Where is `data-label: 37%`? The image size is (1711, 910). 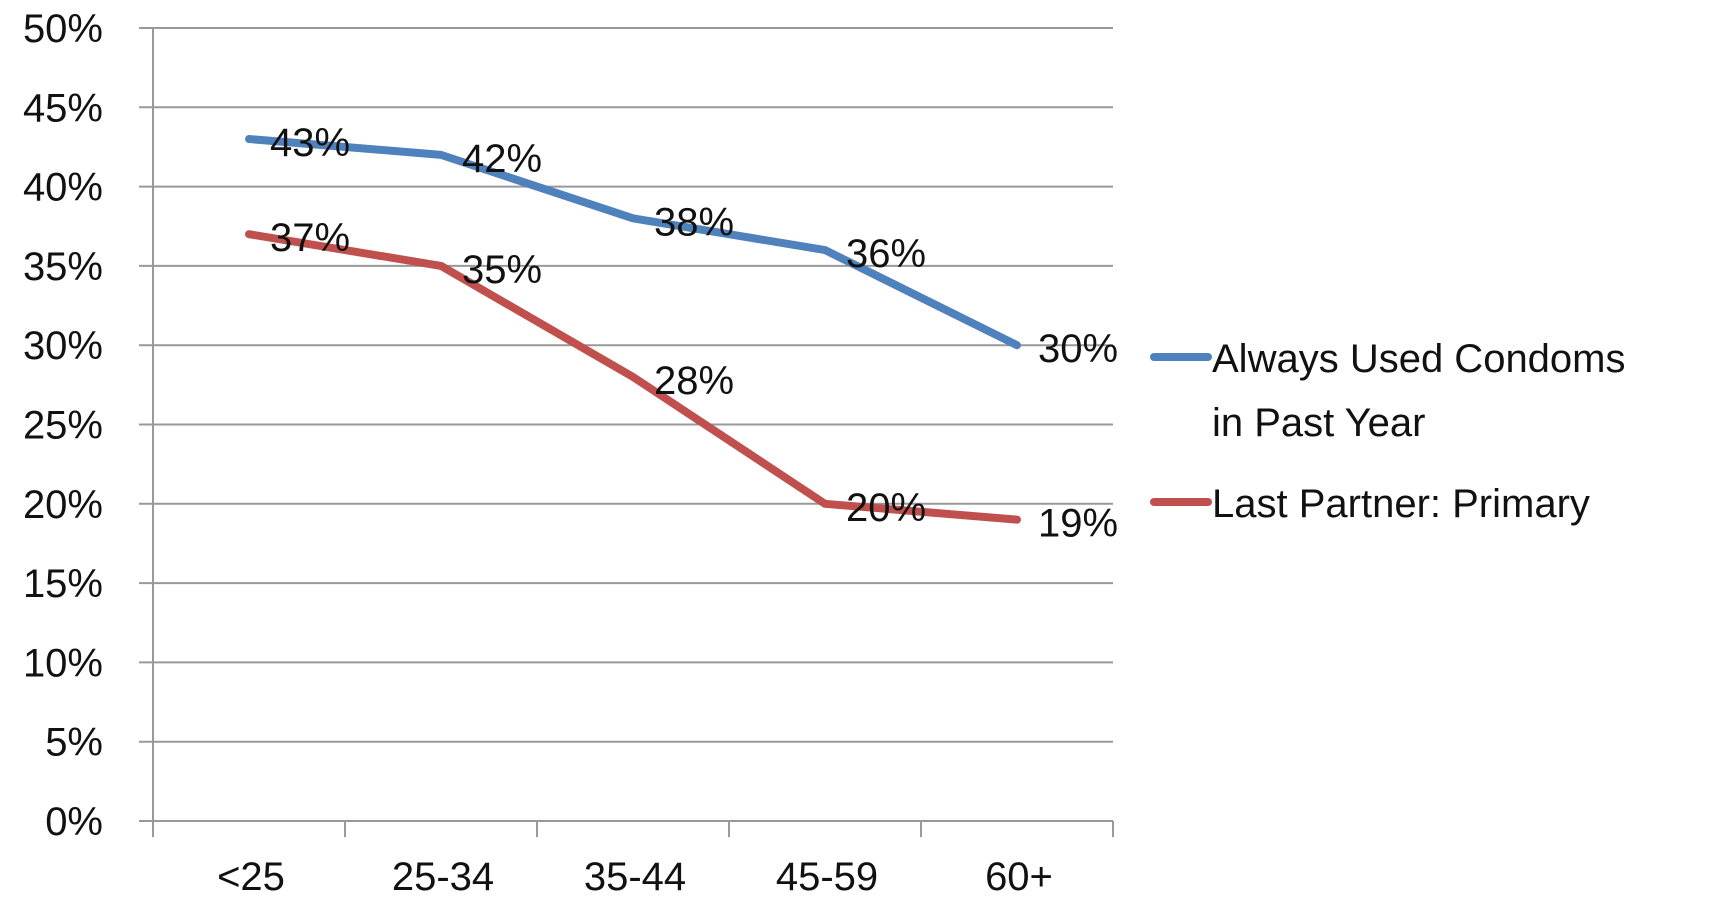
data-label: 37% is located at coordinates (310, 238).